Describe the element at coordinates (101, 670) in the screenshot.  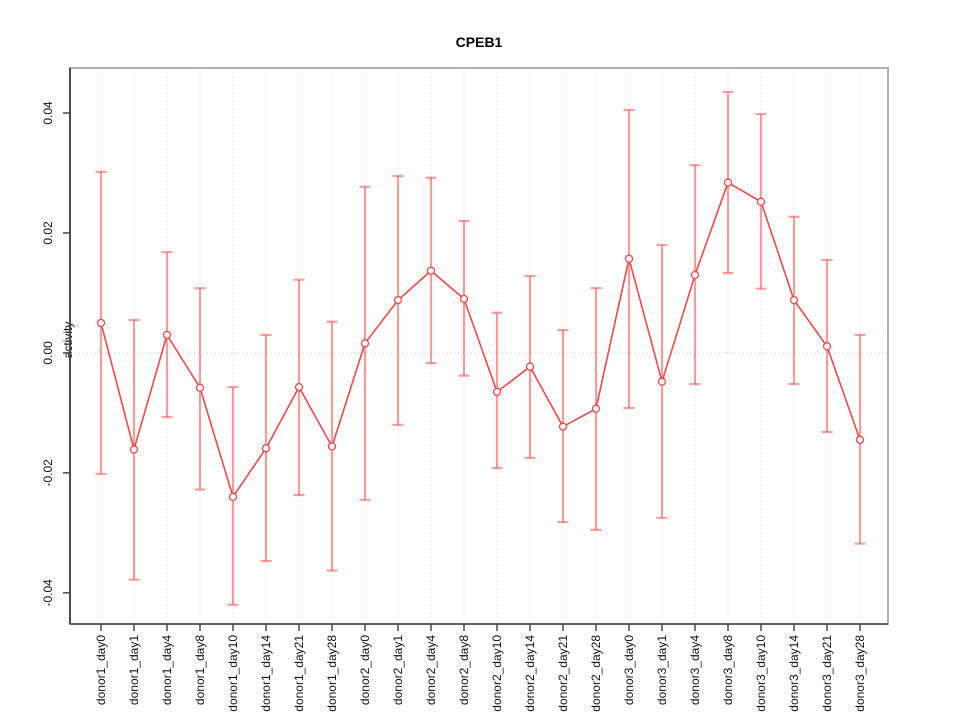
I see `x-tick-label: donor1_day0` at that location.